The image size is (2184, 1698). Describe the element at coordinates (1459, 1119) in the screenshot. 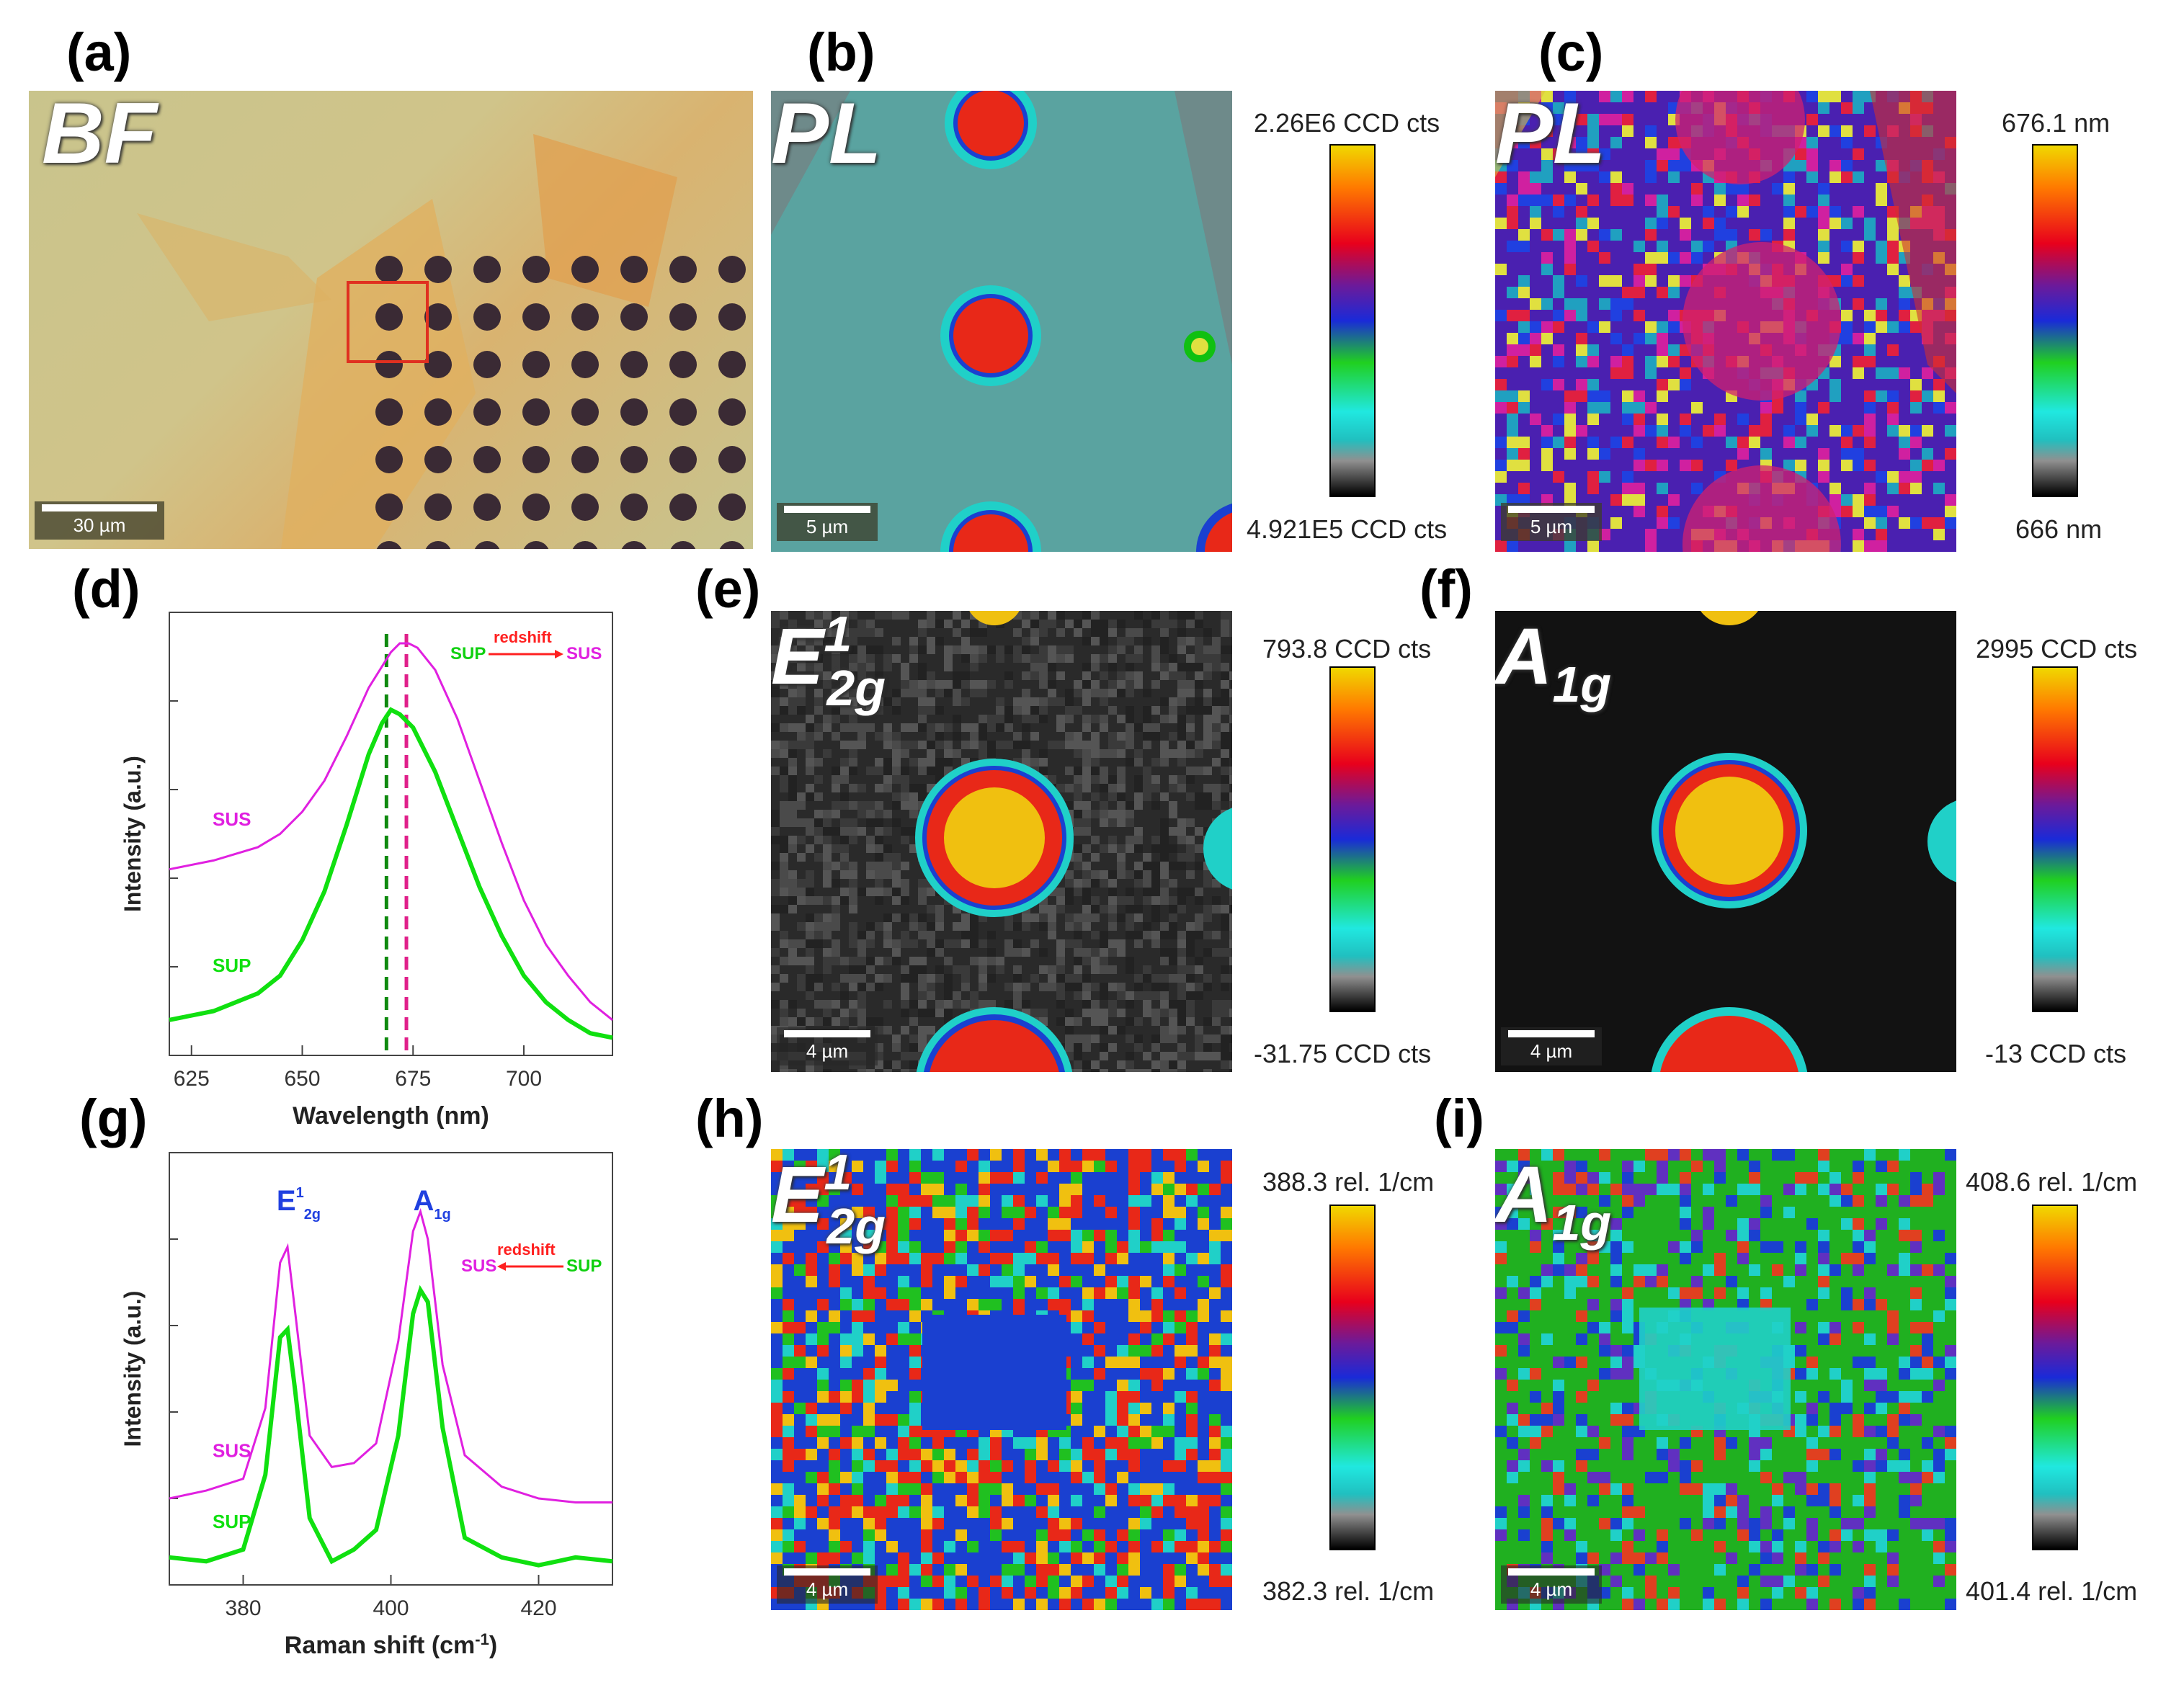

I see `panel-label-i: (i)` at that location.